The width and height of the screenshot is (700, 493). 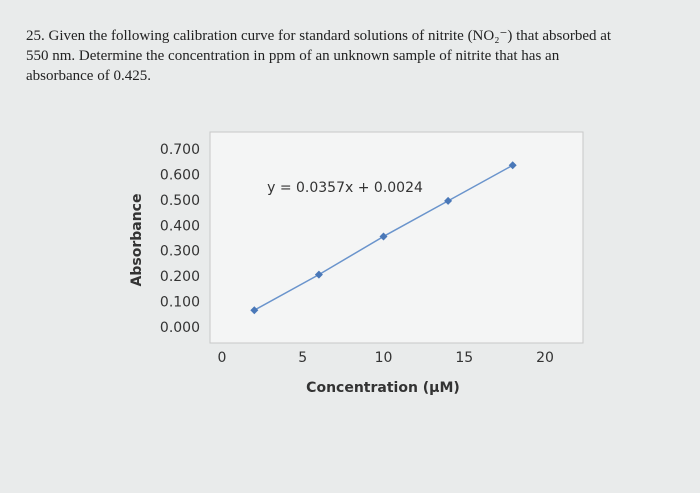 What do you see at coordinates (384, 358) in the screenshot?
I see `x-tick-label: 10` at bounding box center [384, 358].